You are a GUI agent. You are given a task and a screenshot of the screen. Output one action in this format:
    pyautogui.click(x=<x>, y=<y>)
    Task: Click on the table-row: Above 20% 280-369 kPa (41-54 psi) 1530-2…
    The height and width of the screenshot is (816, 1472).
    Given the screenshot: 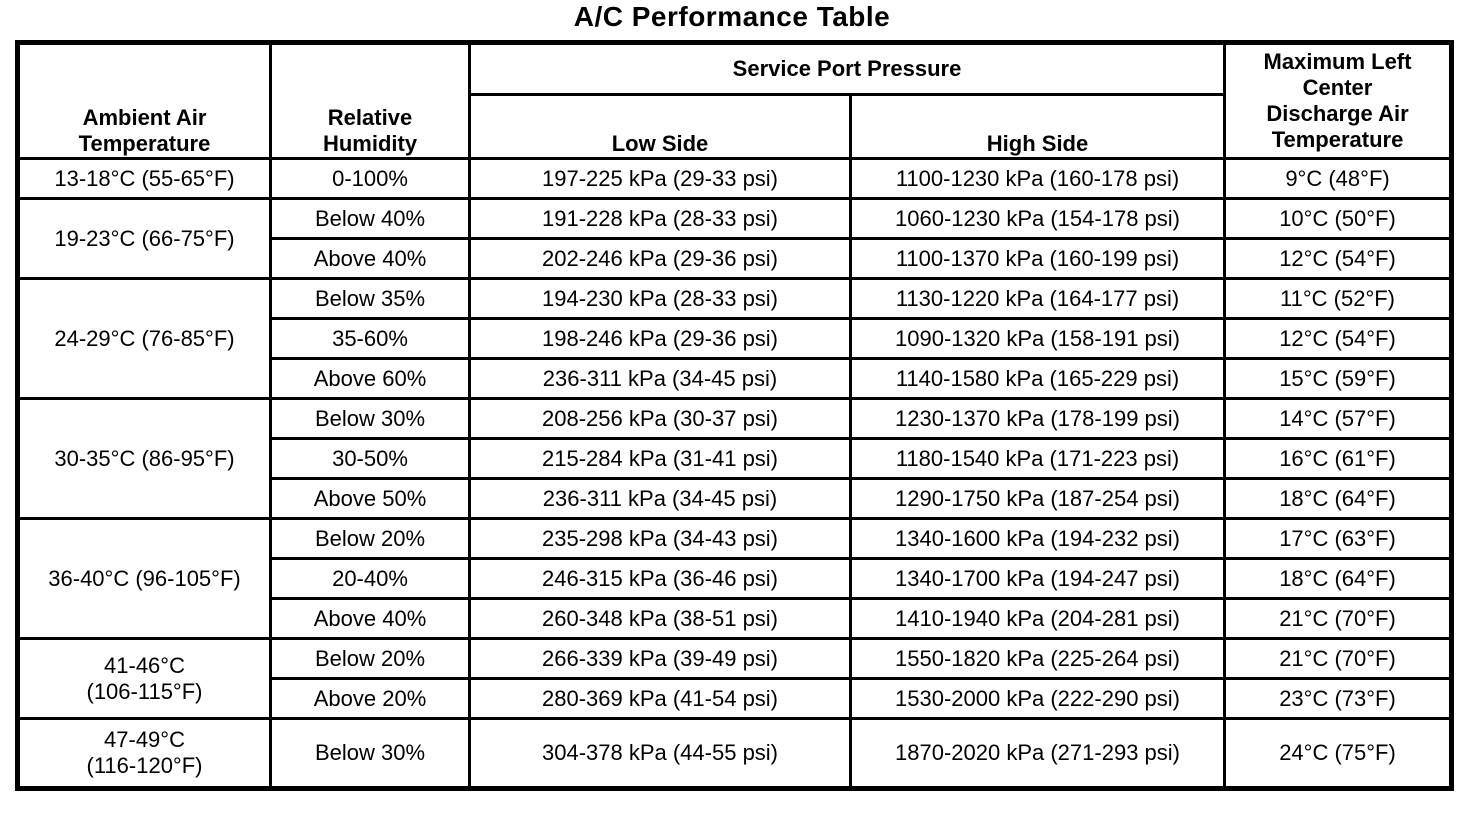 What is the action you would take?
    pyautogui.click(x=736, y=698)
    